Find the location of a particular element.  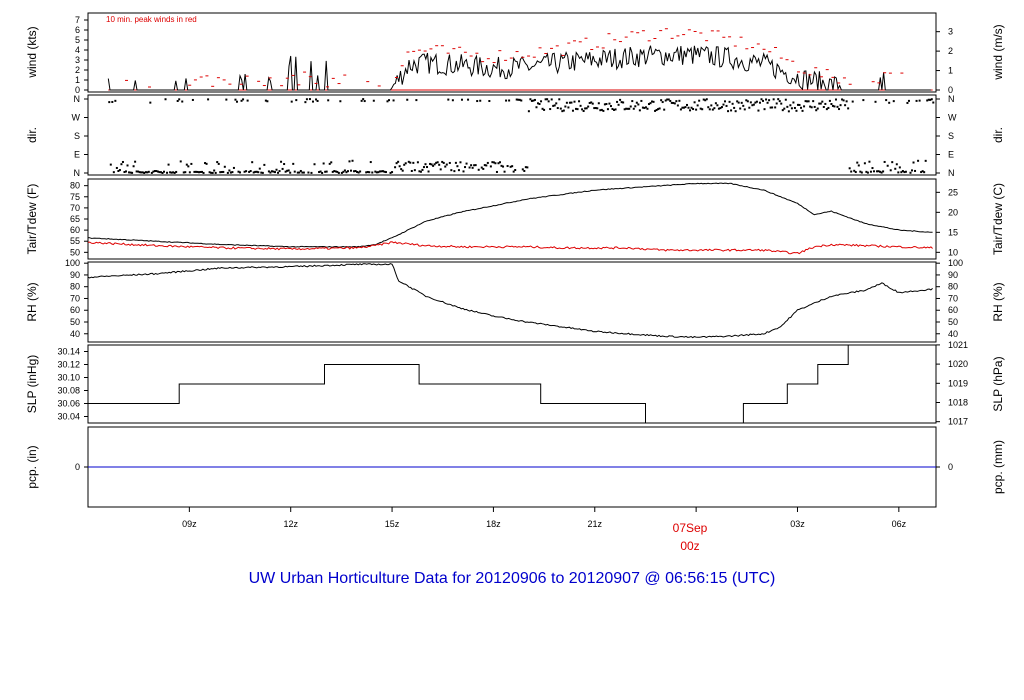

y-tick-label: 80 is located at coordinates (953, 287).